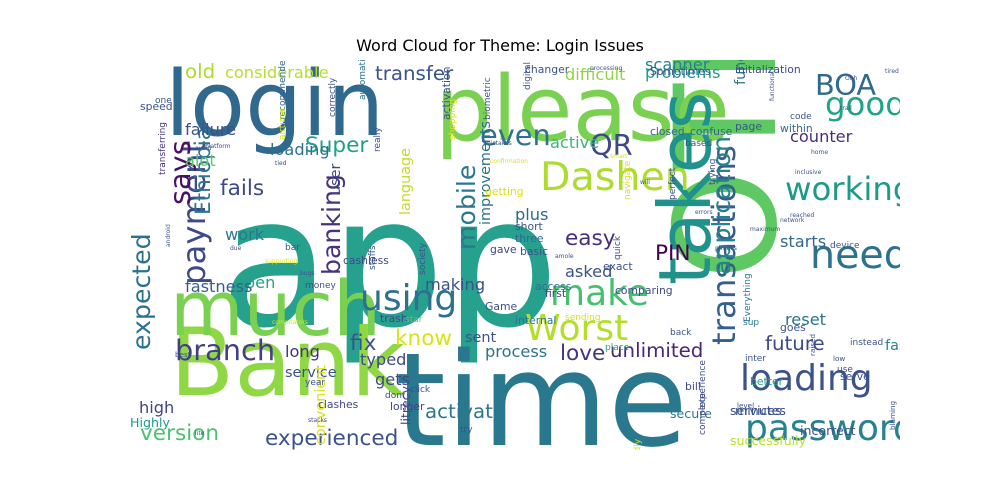 This screenshot has width=1000, height=500. What do you see at coordinates (866, 343) in the screenshot?
I see `word-instead: instead` at bounding box center [866, 343].